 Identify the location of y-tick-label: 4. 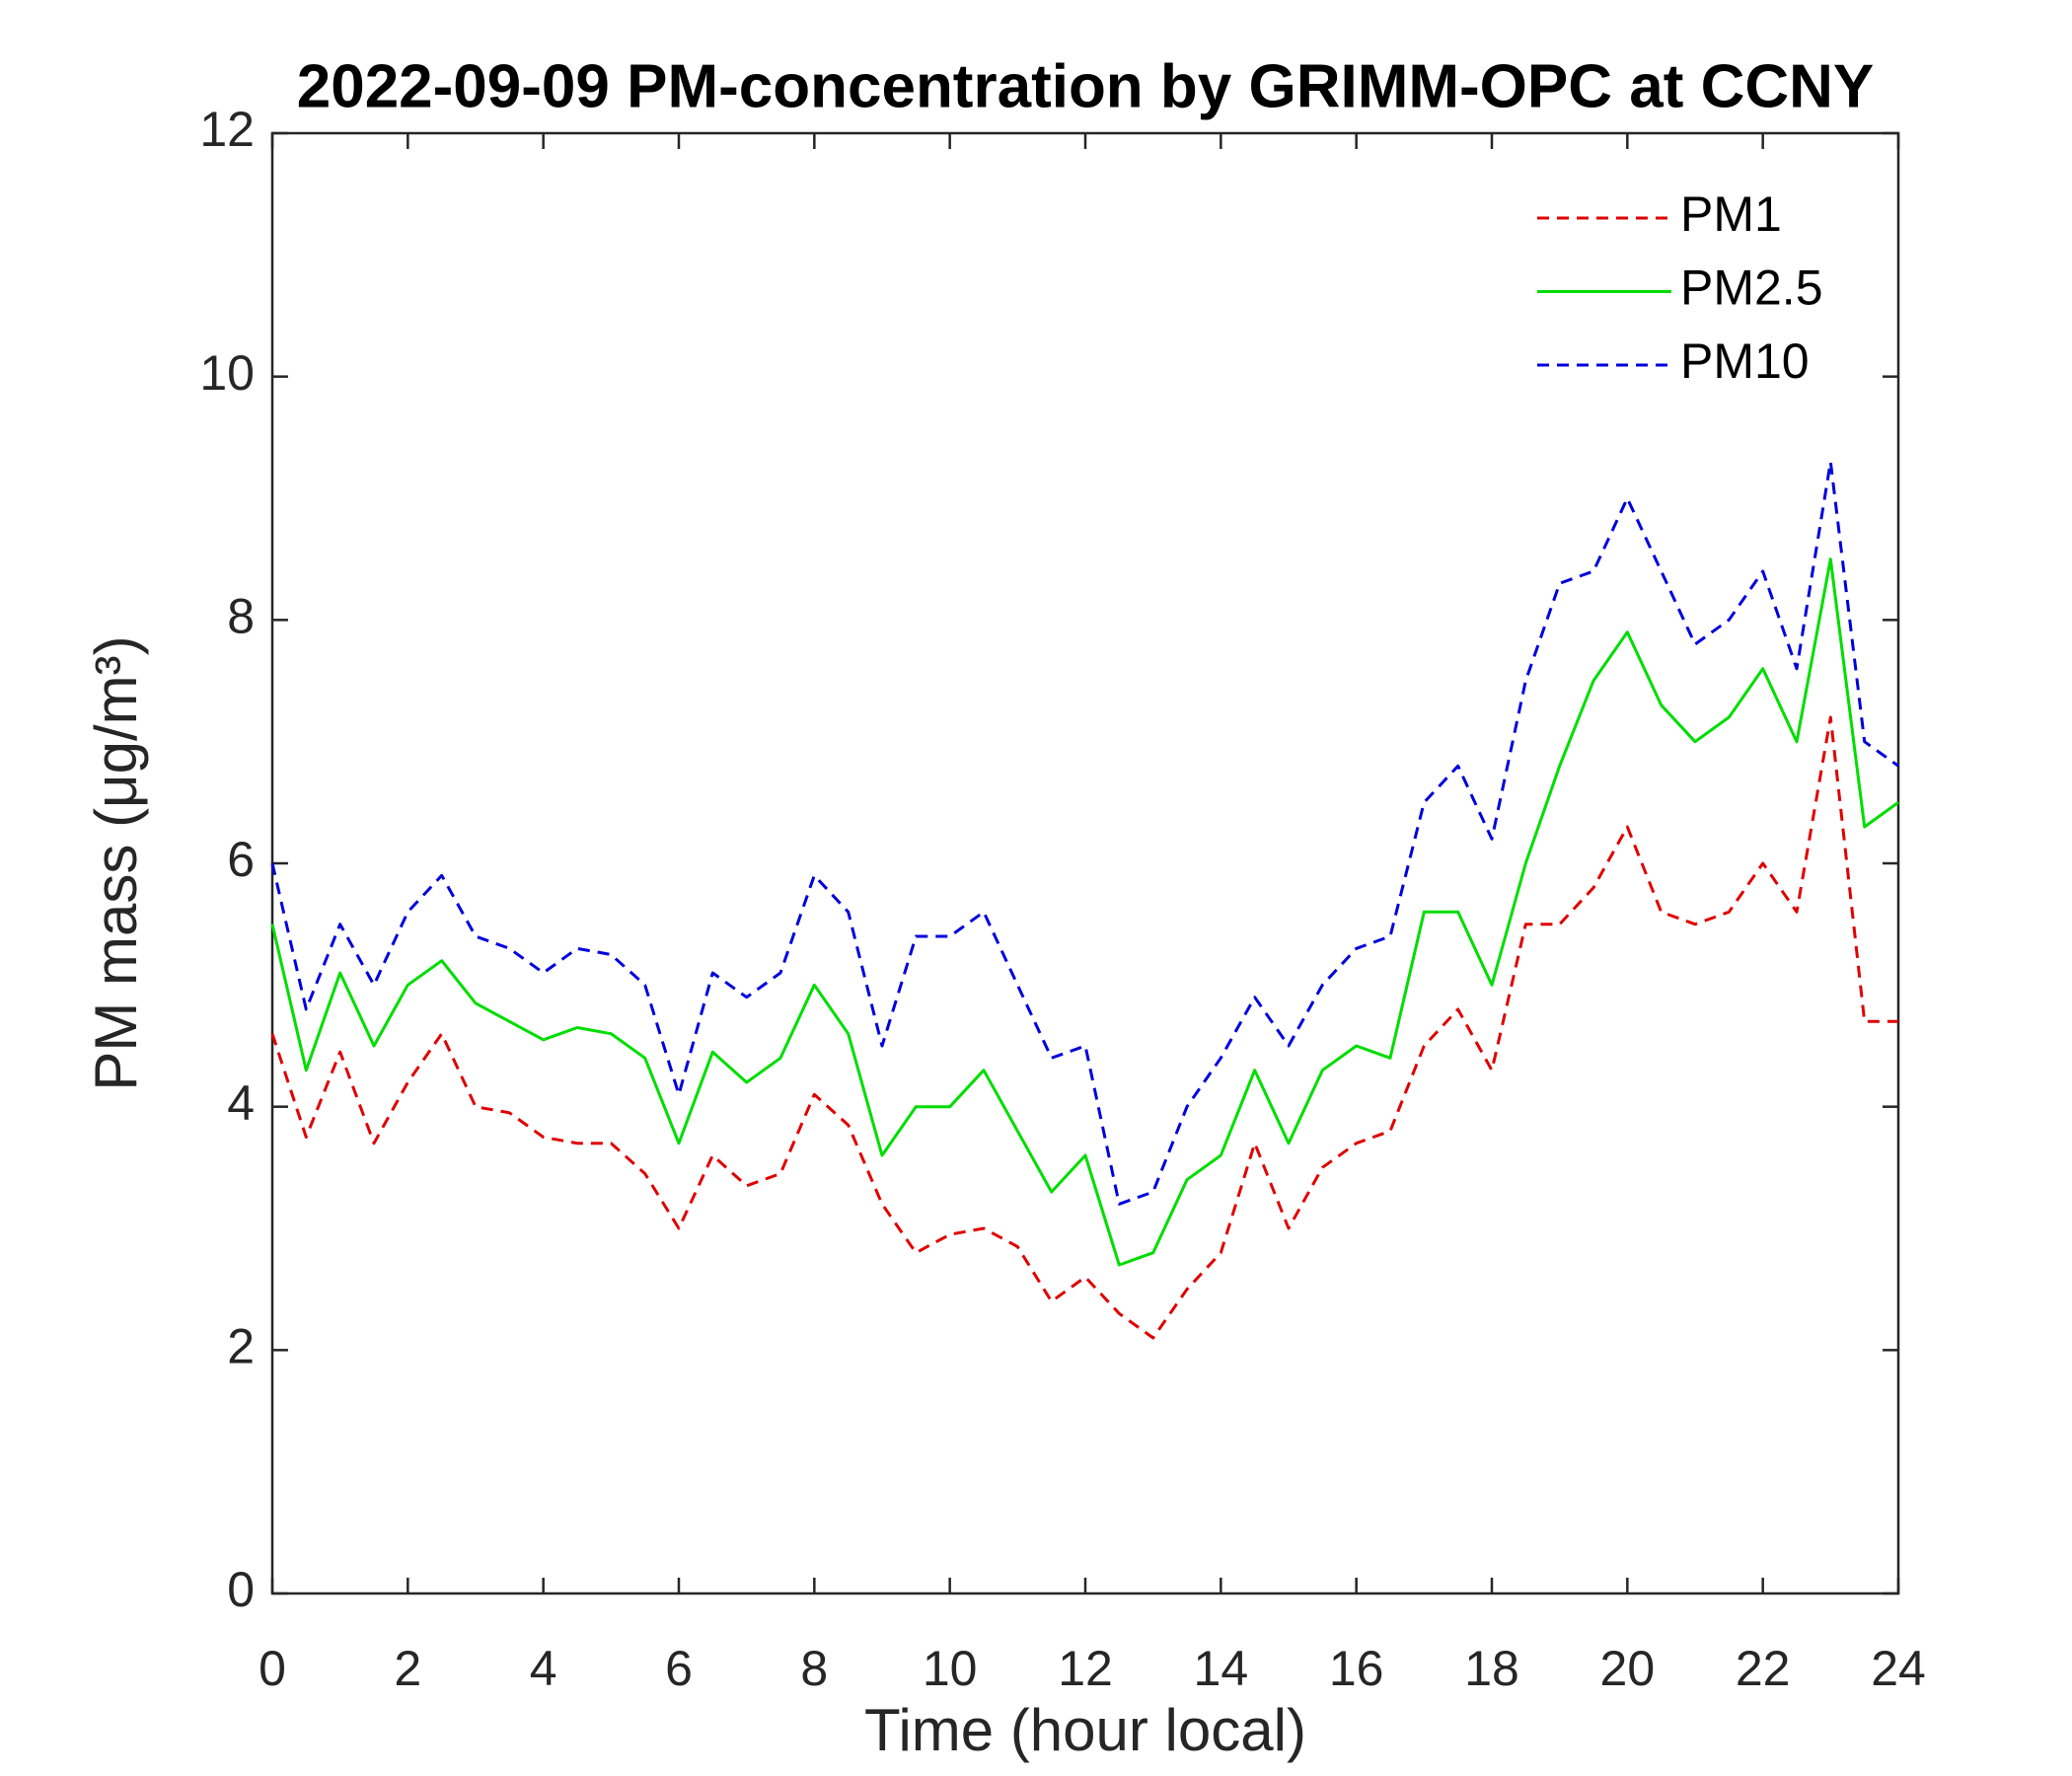
(241, 1103).